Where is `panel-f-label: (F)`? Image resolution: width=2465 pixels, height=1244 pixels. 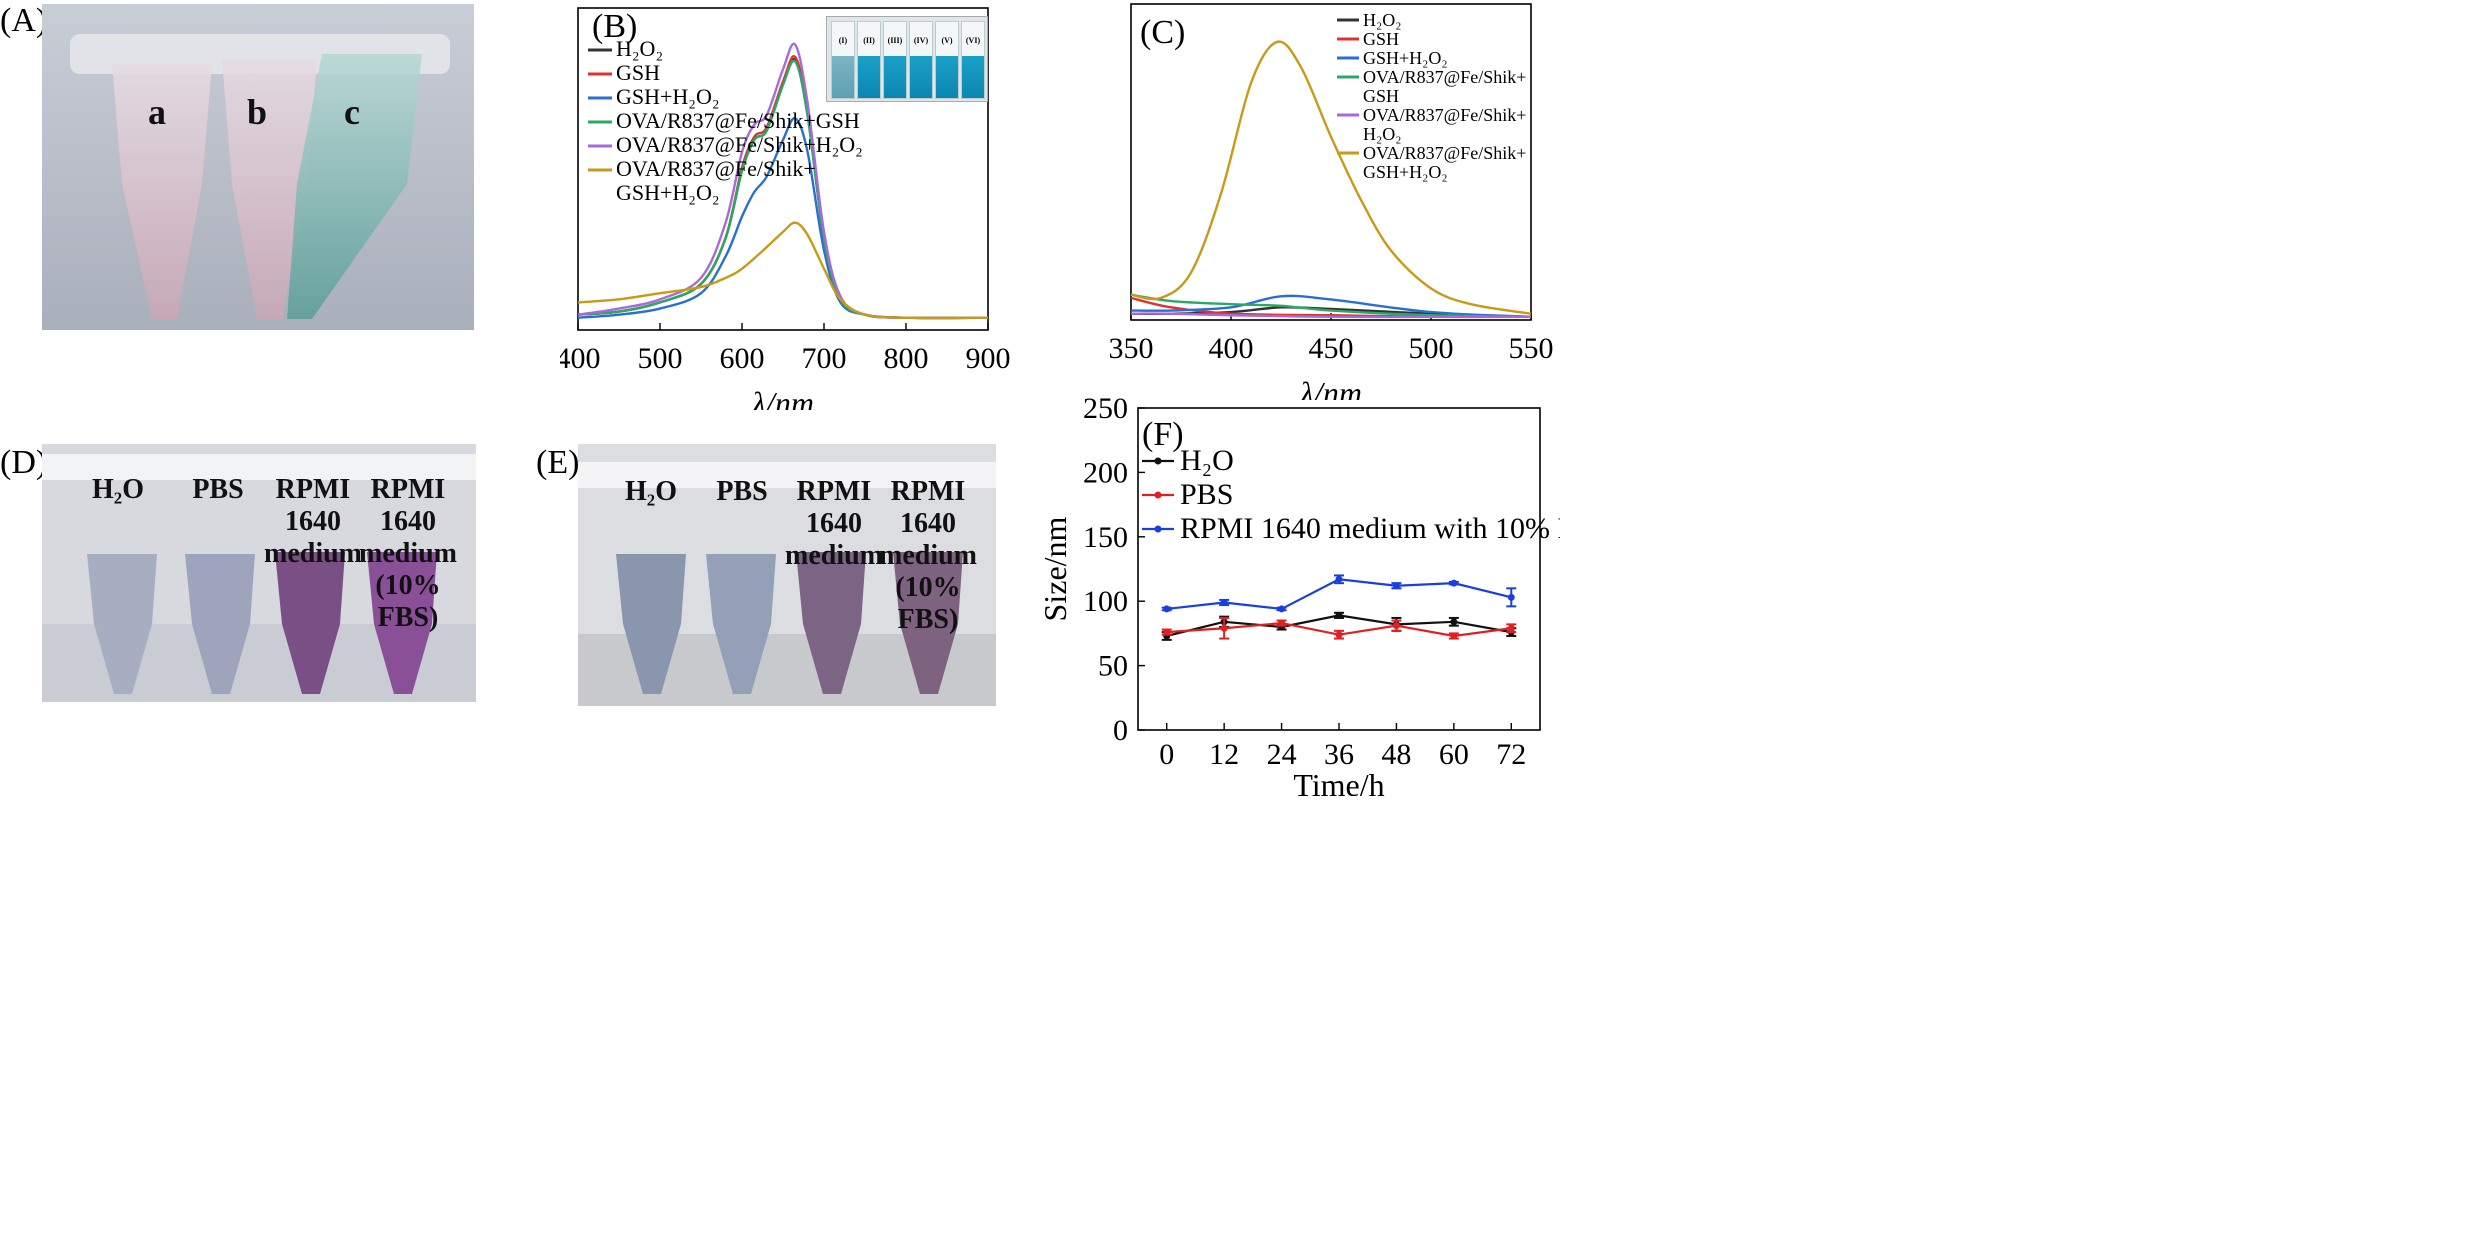 panel-f-label: (F) is located at coordinates (1163, 434).